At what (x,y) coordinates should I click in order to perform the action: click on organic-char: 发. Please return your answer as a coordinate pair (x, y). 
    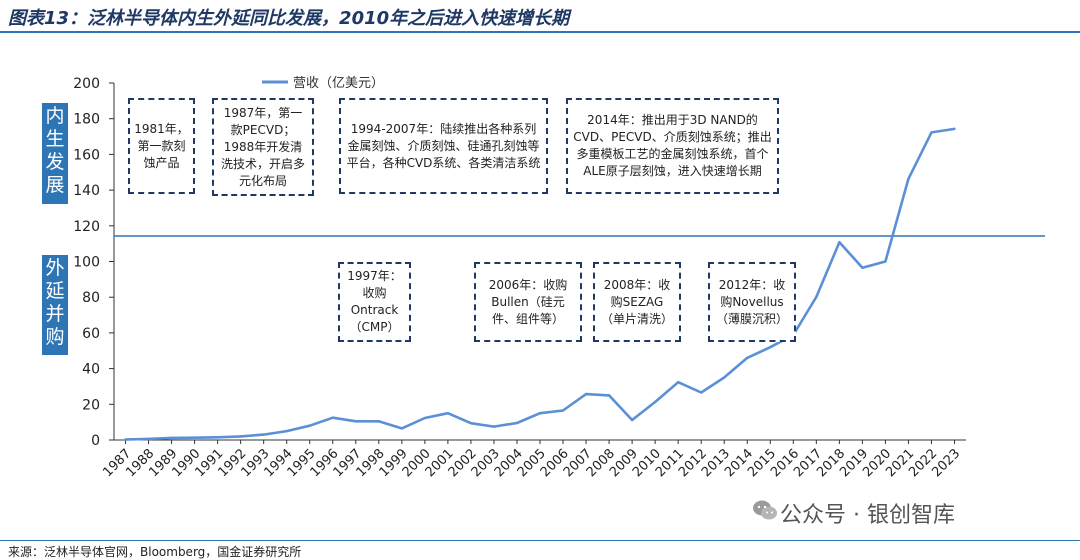
    Looking at the image, I should click on (55, 162).